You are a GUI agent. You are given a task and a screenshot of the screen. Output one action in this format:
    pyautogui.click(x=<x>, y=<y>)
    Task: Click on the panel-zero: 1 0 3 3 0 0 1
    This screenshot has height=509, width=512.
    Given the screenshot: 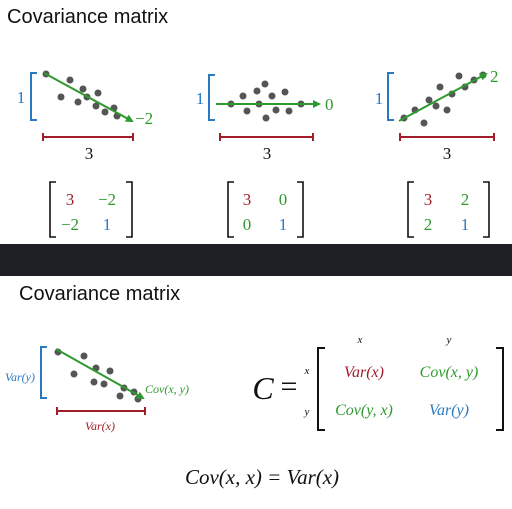 What is the action you would take?
    pyautogui.click(x=265, y=156)
    